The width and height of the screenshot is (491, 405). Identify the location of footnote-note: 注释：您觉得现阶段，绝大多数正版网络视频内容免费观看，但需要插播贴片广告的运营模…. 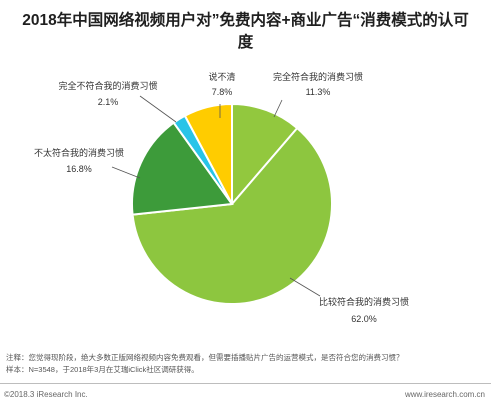
(205, 357).